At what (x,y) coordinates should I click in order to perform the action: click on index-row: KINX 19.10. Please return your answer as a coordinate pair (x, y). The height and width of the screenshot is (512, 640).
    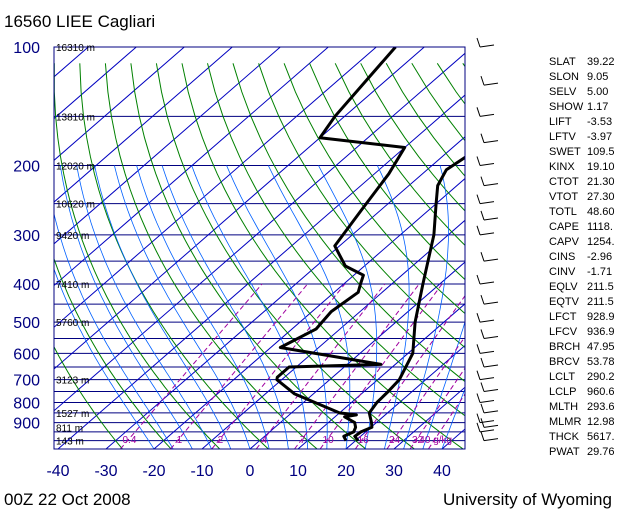
    Looking at the image, I should click on (592, 167).